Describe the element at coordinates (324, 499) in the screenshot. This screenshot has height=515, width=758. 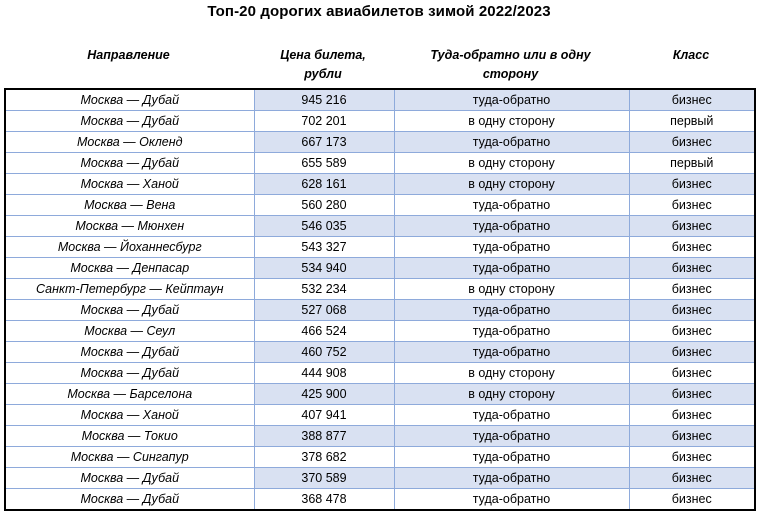
I see `cell-price: 368 478` at that location.